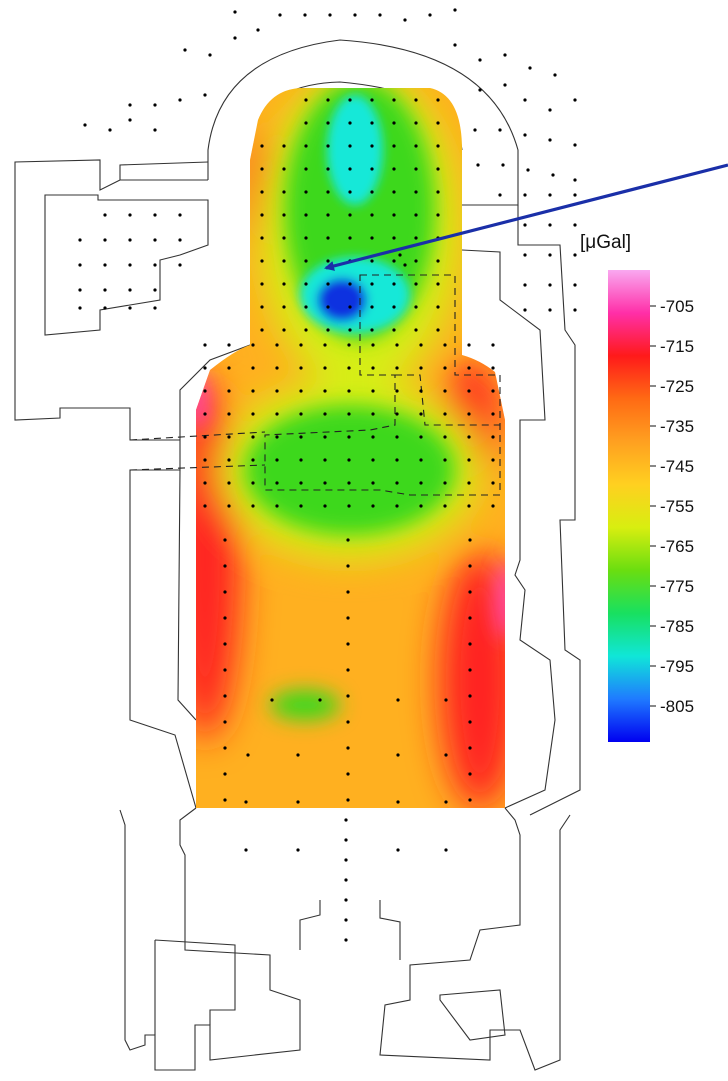 The height and width of the screenshot is (1081, 728). I want to click on lower-structure-left-room, so click(195, 987).